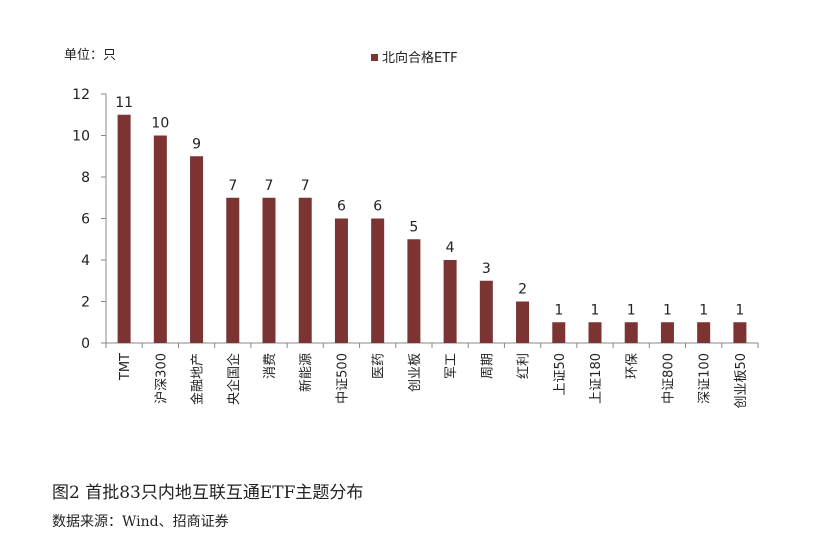 Image resolution: width=815 pixels, height=559 pixels. Describe the element at coordinates (208, 493) in the screenshot. I see `figure-caption: 图2 首批83只内地互联互通ETF主题分布` at that location.